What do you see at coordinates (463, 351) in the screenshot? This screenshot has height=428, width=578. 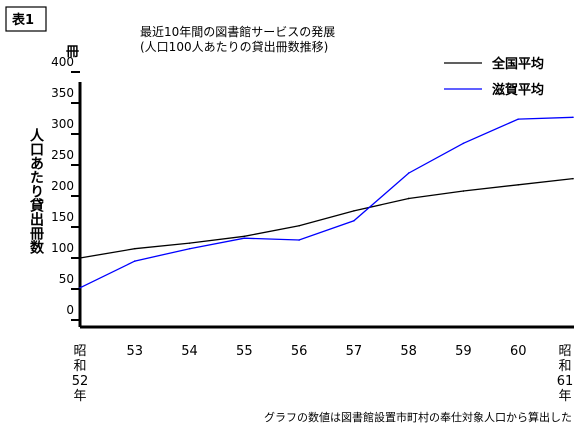 I see `x-tick-label: 59` at bounding box center [463, 351].